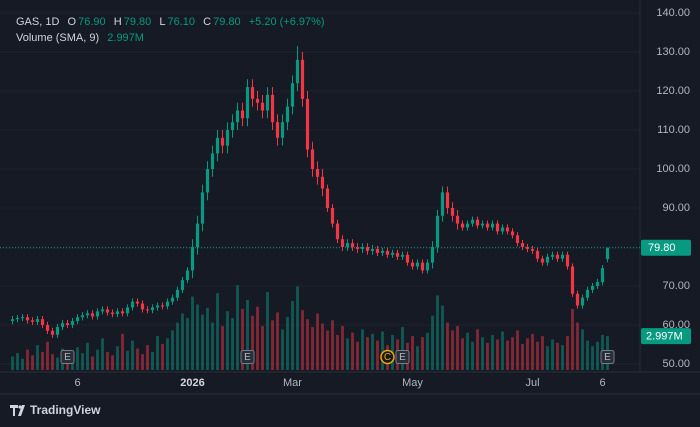  I want to click on o-label: O, so click(72, 22).